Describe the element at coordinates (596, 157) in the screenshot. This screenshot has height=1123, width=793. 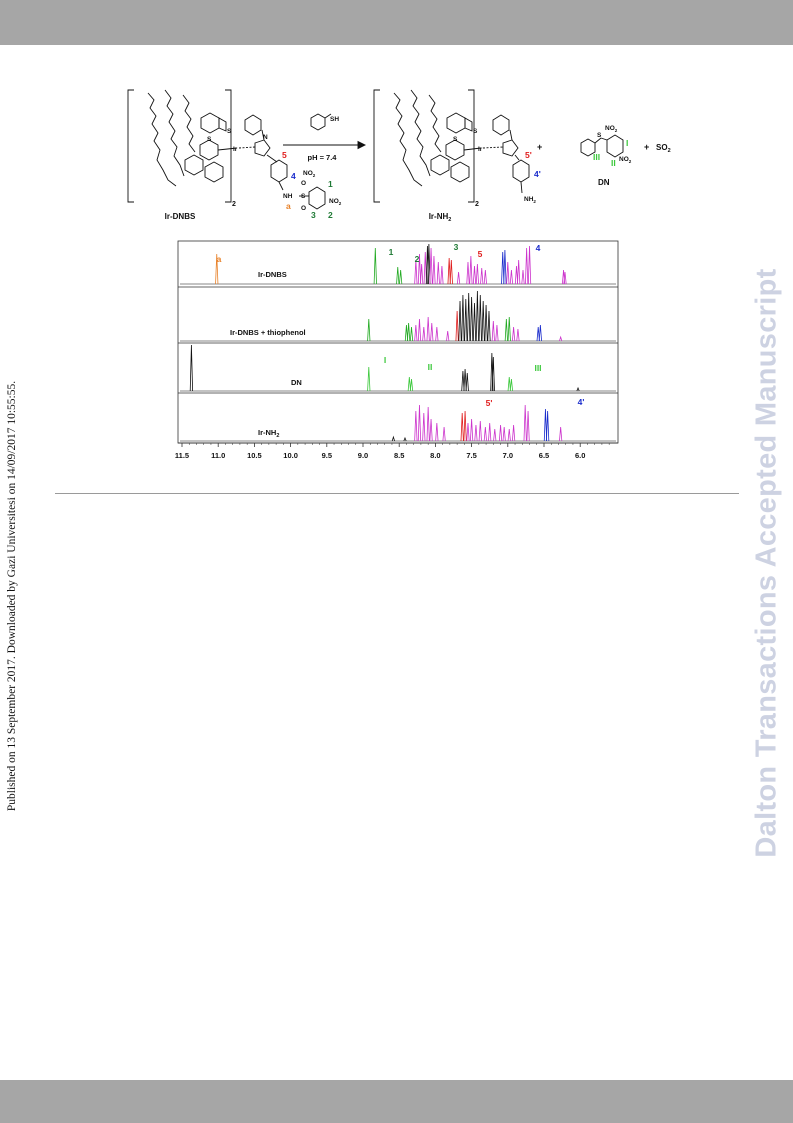
I see `dn-label-III: III` at that location.